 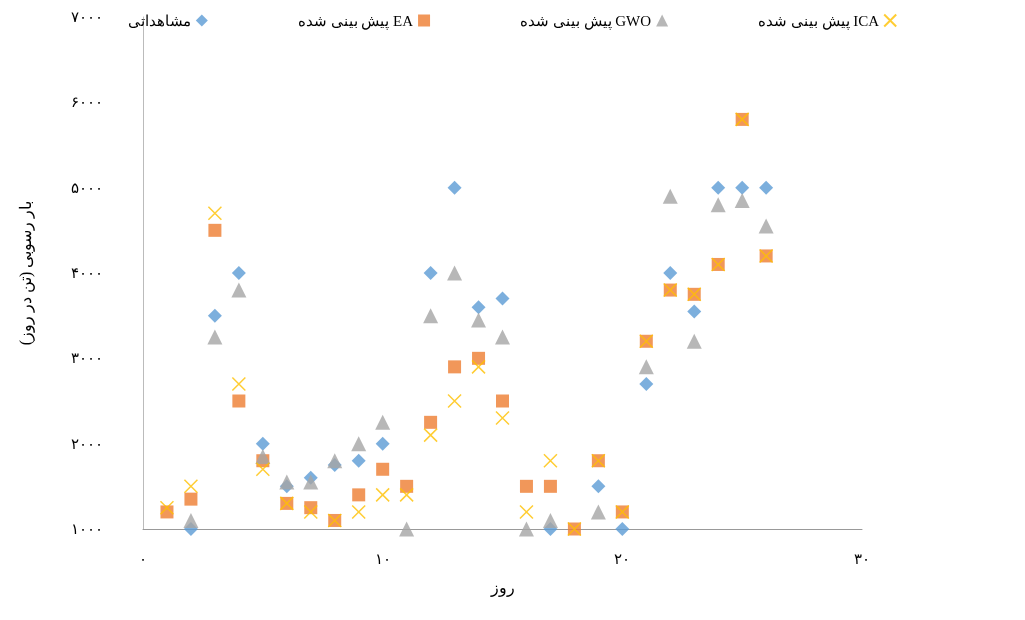 I want to click on x-tick-label: ۱۰, so click(x=382, y=558).